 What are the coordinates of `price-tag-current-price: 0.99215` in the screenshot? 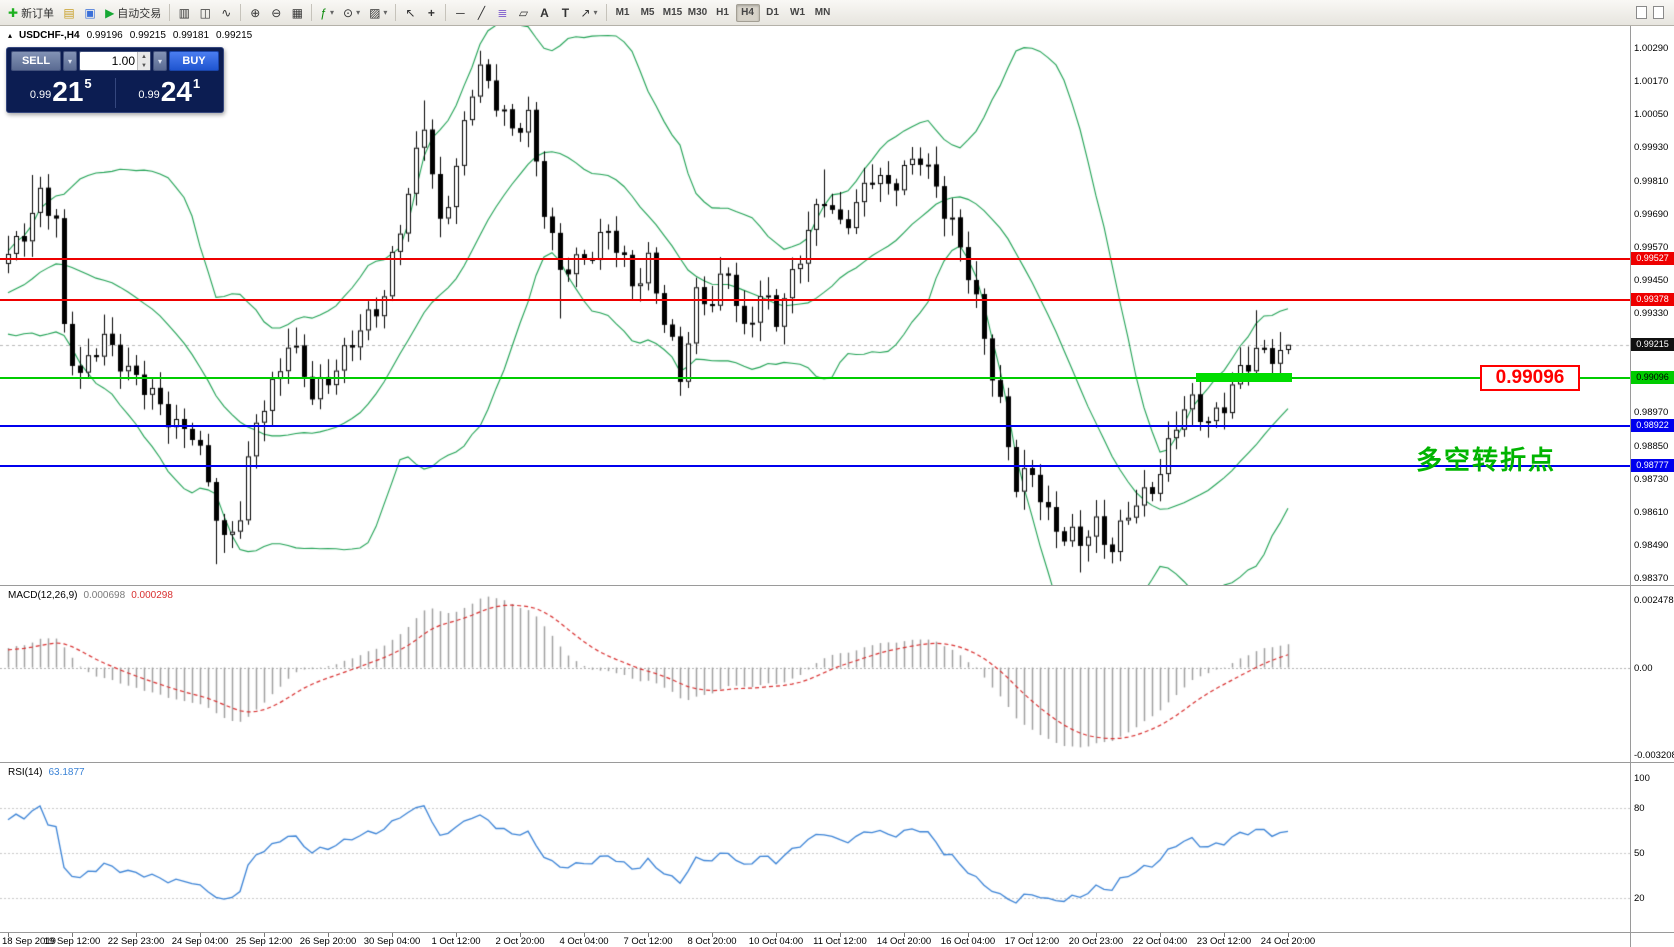 It's located at (1652, 345).